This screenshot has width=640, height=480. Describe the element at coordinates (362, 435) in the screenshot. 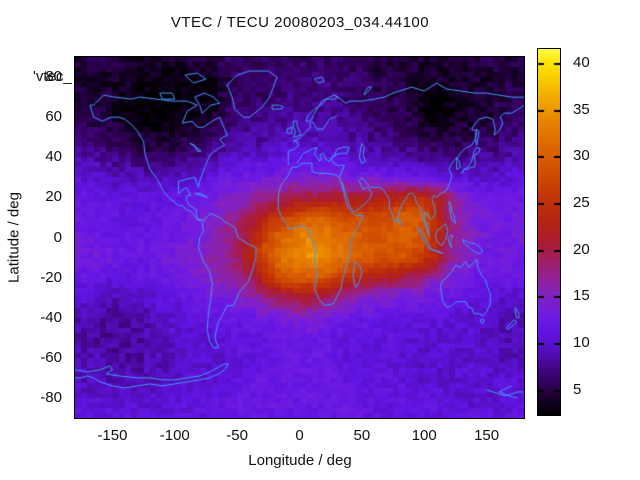

I see `x-tick-label: 50` at that location.